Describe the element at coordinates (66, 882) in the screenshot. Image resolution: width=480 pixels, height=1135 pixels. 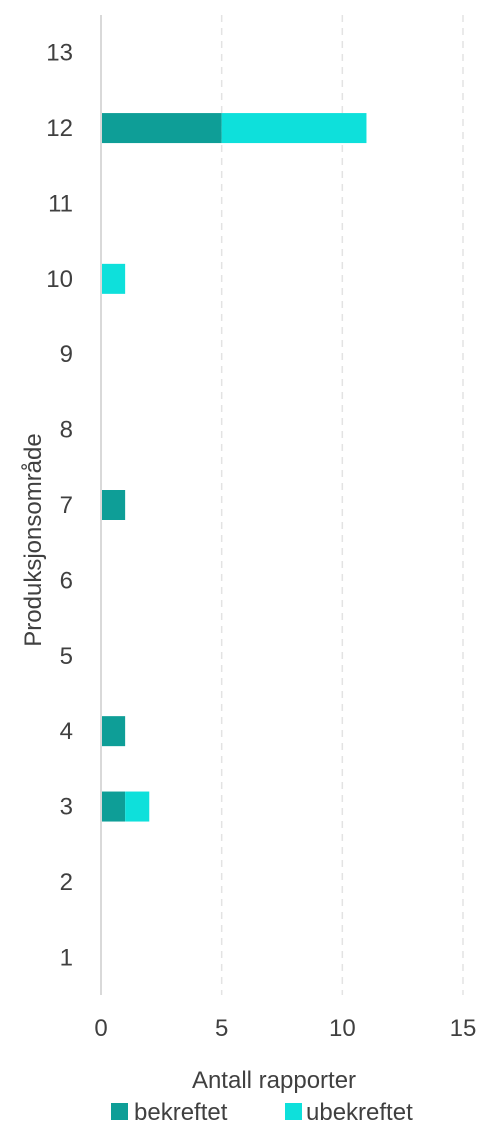
I see `y-tick-label: 2` at that location.